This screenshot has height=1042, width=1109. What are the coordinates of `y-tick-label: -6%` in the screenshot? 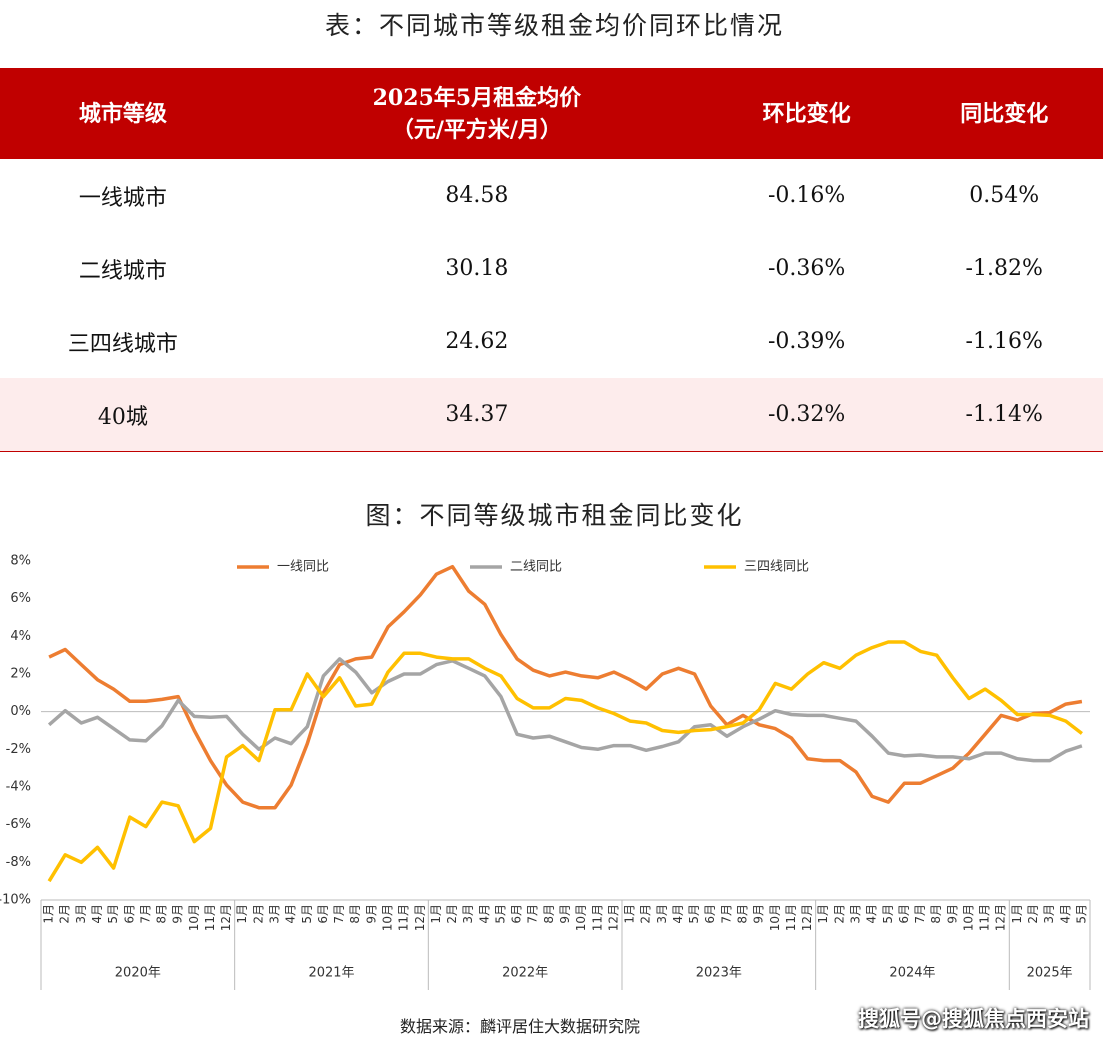 It's located at (18, 824).